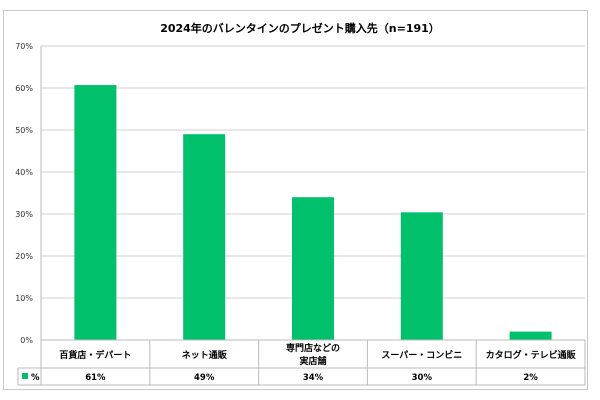 Image resolution: width=600 pixels, height=400 pixels. What do you see at coordinates (530, 378) in the screenshot?
I see `data-label: 2%` at bounding box center [530, 378].